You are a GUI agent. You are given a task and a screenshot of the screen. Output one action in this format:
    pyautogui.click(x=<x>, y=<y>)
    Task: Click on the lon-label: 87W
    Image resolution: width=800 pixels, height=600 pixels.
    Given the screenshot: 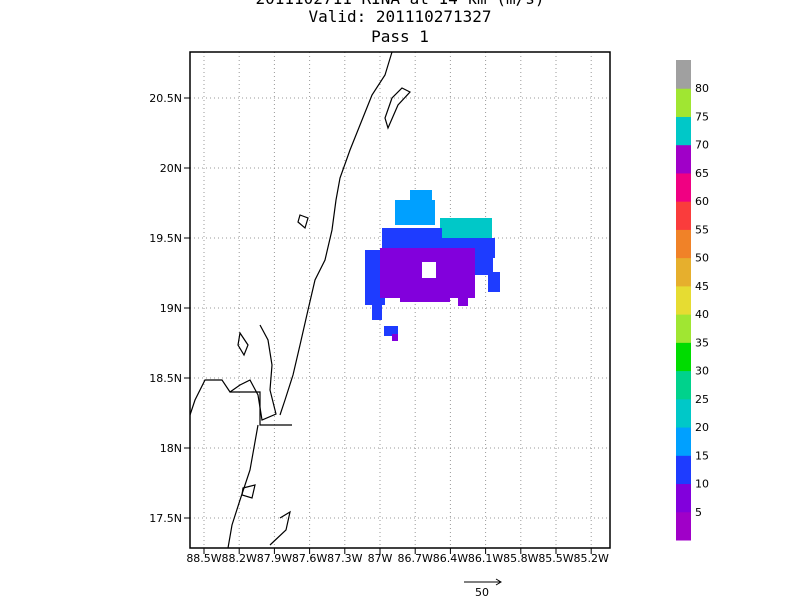 What is the action you would take?
    pyautogui.click(x=380, y=558)
    